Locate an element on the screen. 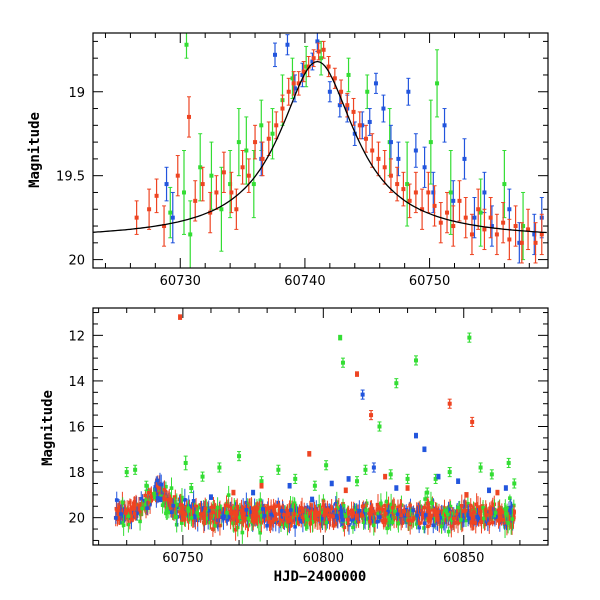  y-tick-label: 20 is located at coordinates (76, 261).